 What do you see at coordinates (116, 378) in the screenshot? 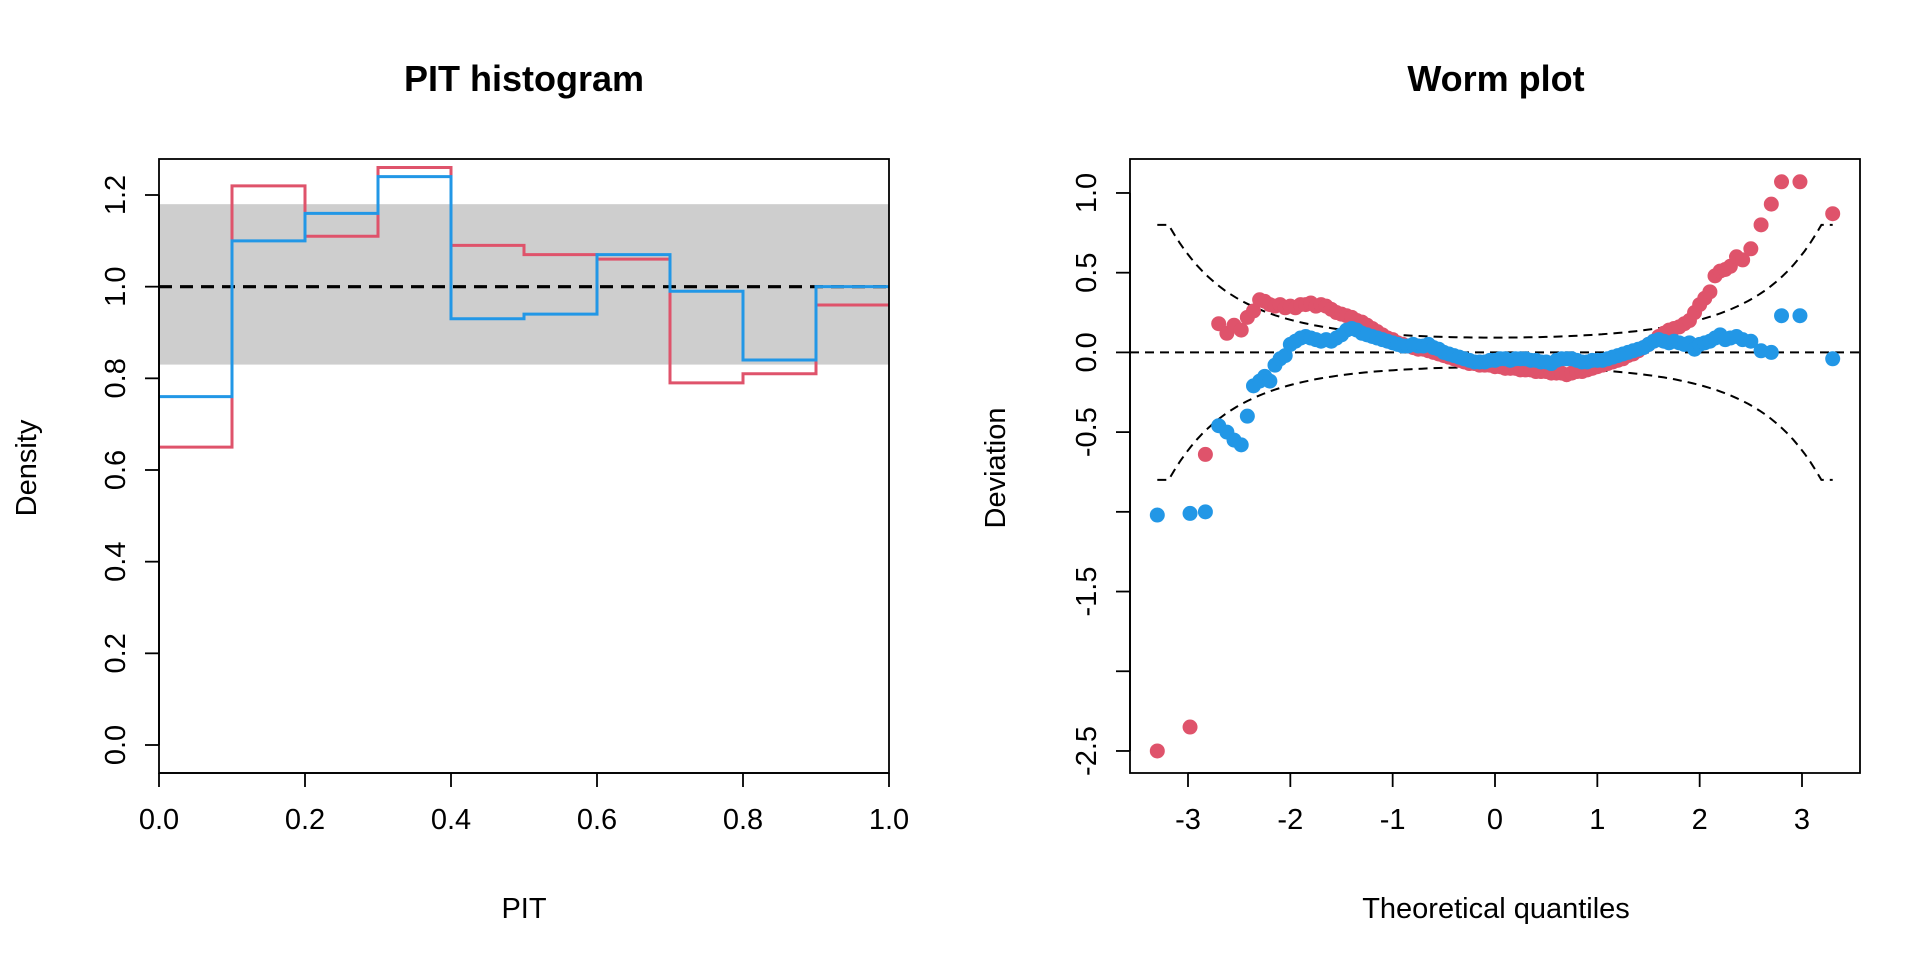
I see `y-tick-label: 0.8` at bounding box center [116, 378].